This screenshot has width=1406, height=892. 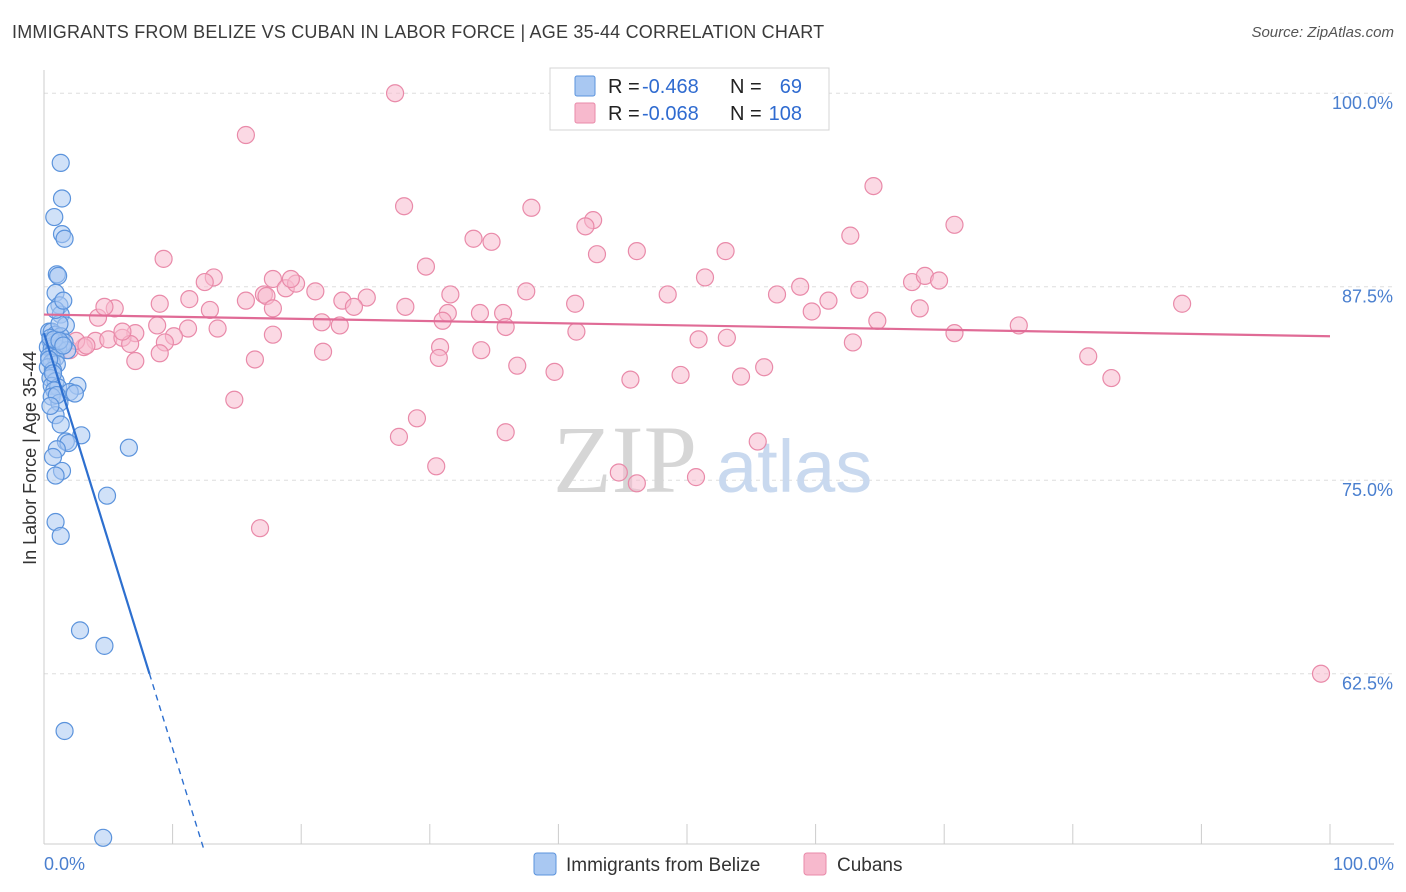 I want to click on belize-trend-extension, so click(x=177, y=763).